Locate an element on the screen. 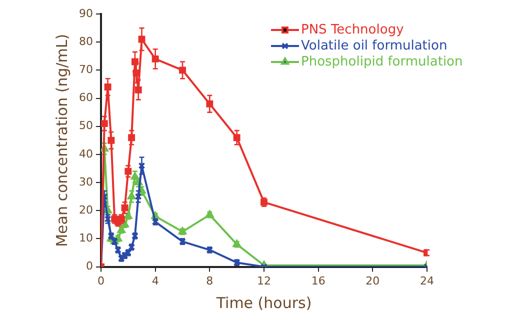 This screenshot has width=507, height=329. x-tick-label: 16 is located at coordinates (318, 281).